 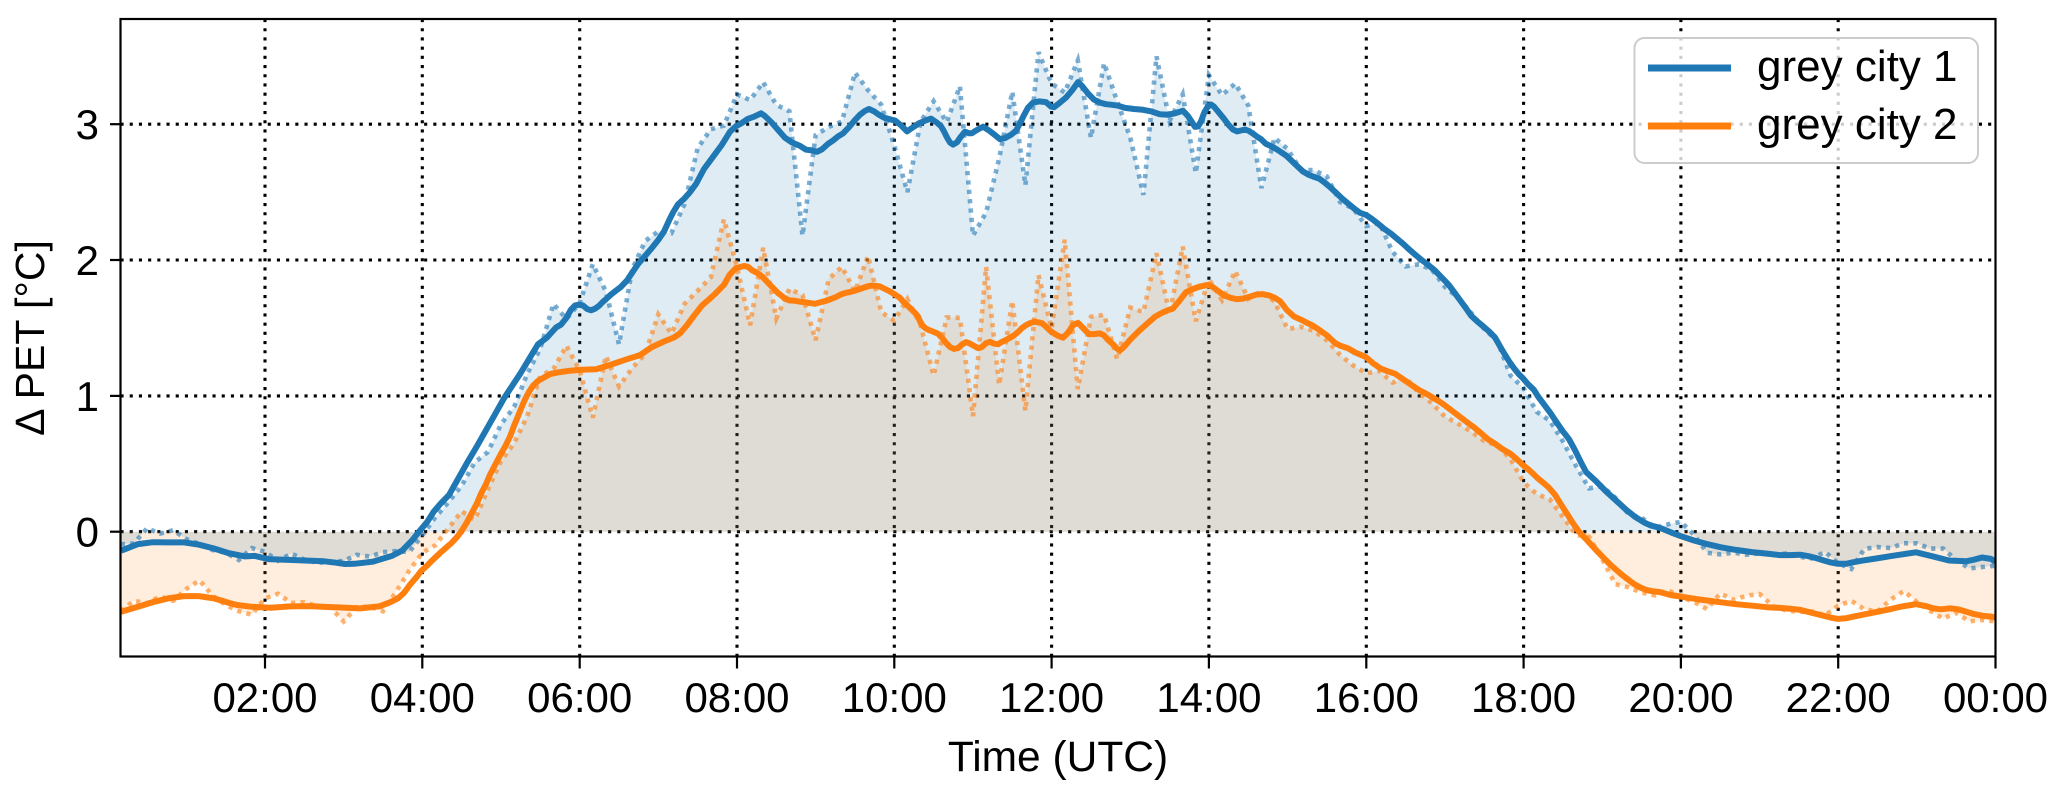 I want to click on svg-text: grey city 1, so click(x=1857, y=66).